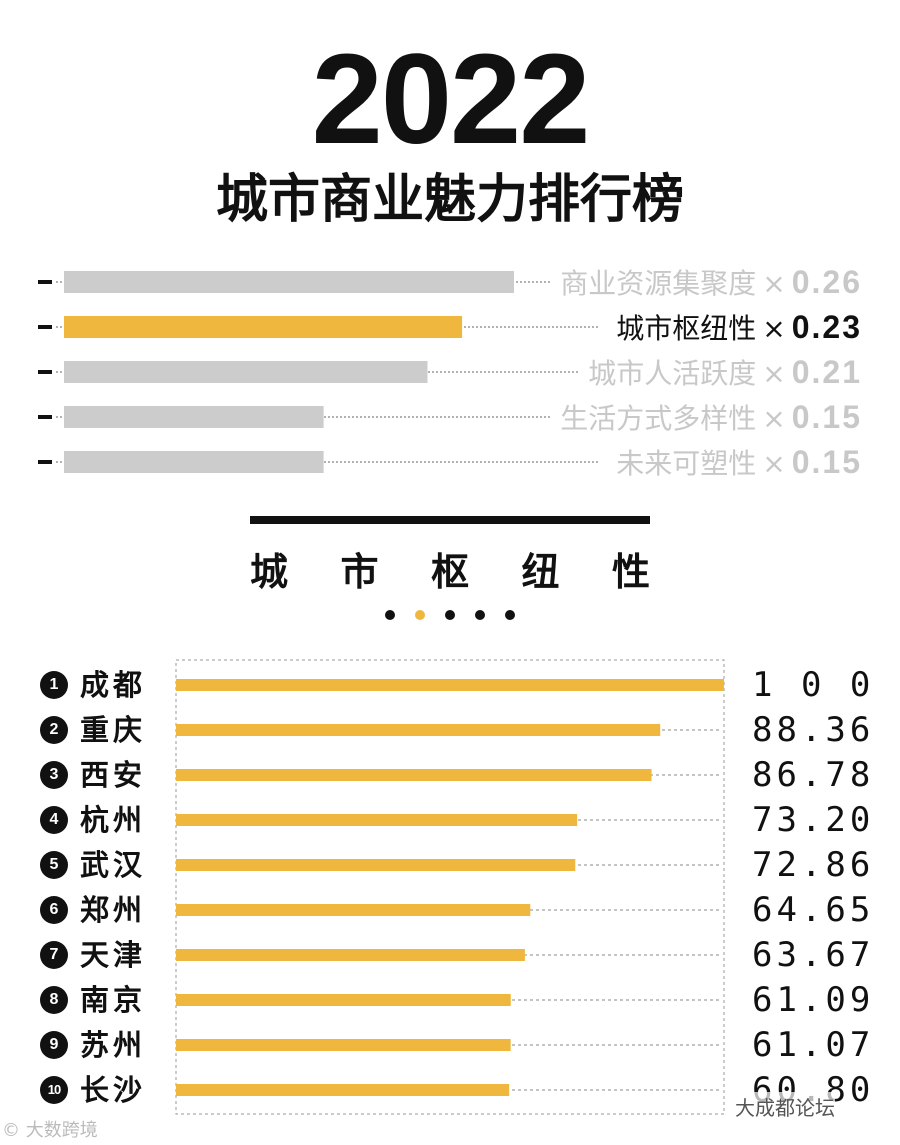  I want to click on weight-factor: 0.21, so click(826, 372).